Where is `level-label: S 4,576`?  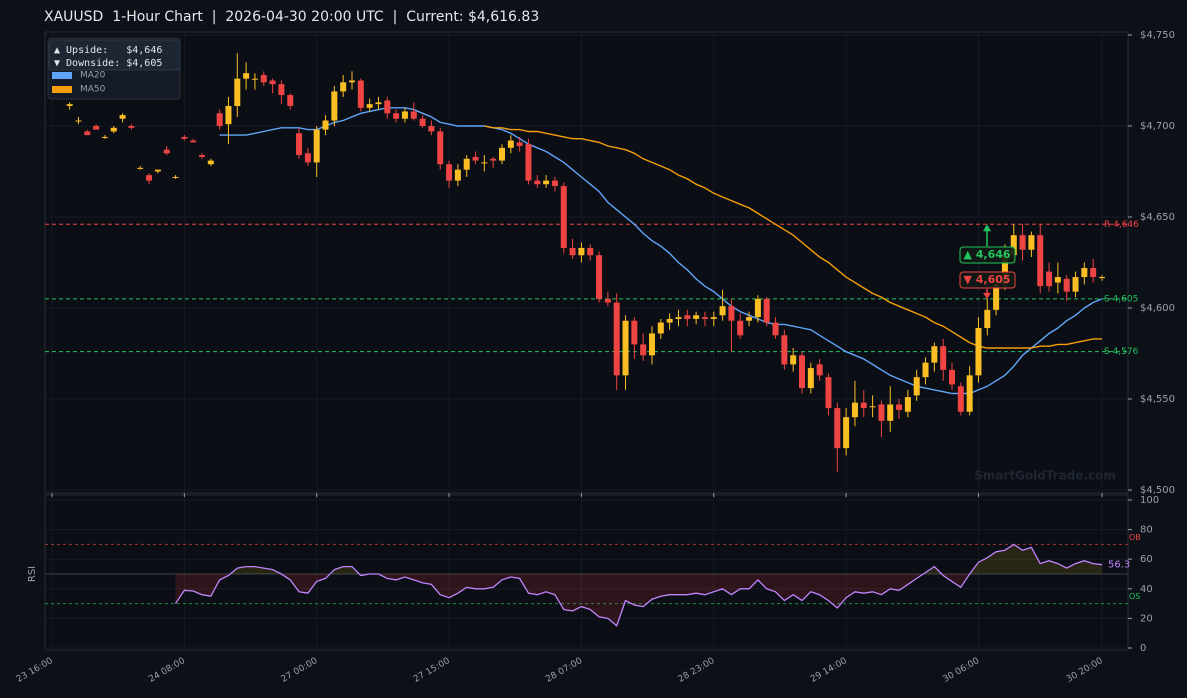 level-label: S 4,576 is located at coordinates (1121, 352).